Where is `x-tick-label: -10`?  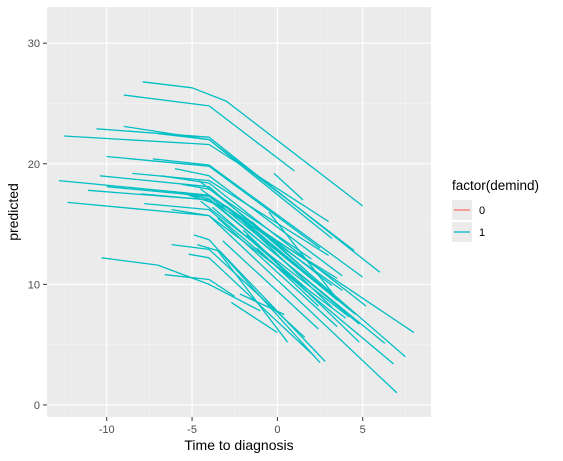
x-tick-label: -10 is located at coordinates (107, 430).